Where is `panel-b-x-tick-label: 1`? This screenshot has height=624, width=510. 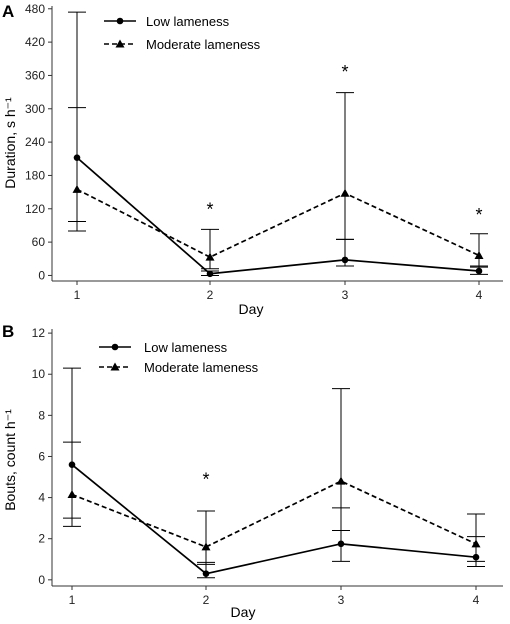 panel-b-x-tick-label: 1 is located at coordinates (72, 600).